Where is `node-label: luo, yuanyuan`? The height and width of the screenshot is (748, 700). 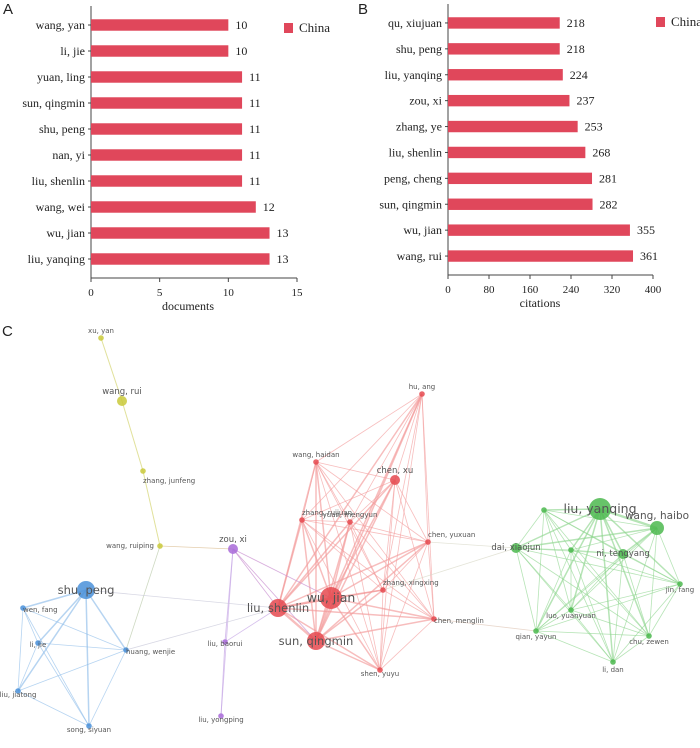 node-label: luo, yuanyuan is located at coordinates (571, 616).